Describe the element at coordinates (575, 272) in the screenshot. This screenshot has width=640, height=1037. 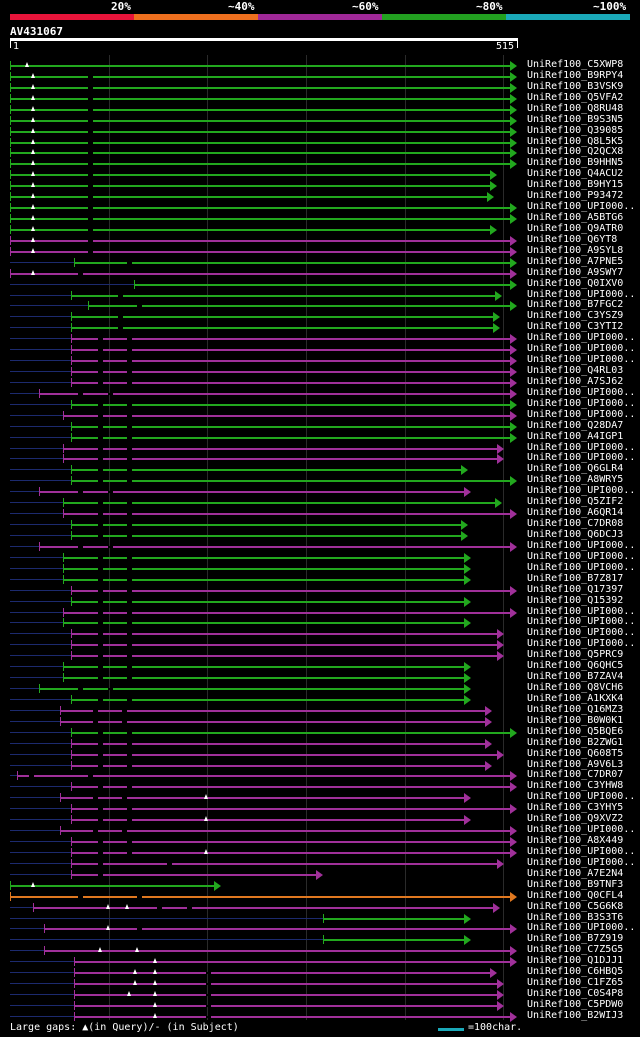
I see `hit-label: UniRef100_A9SWY7` at that location.